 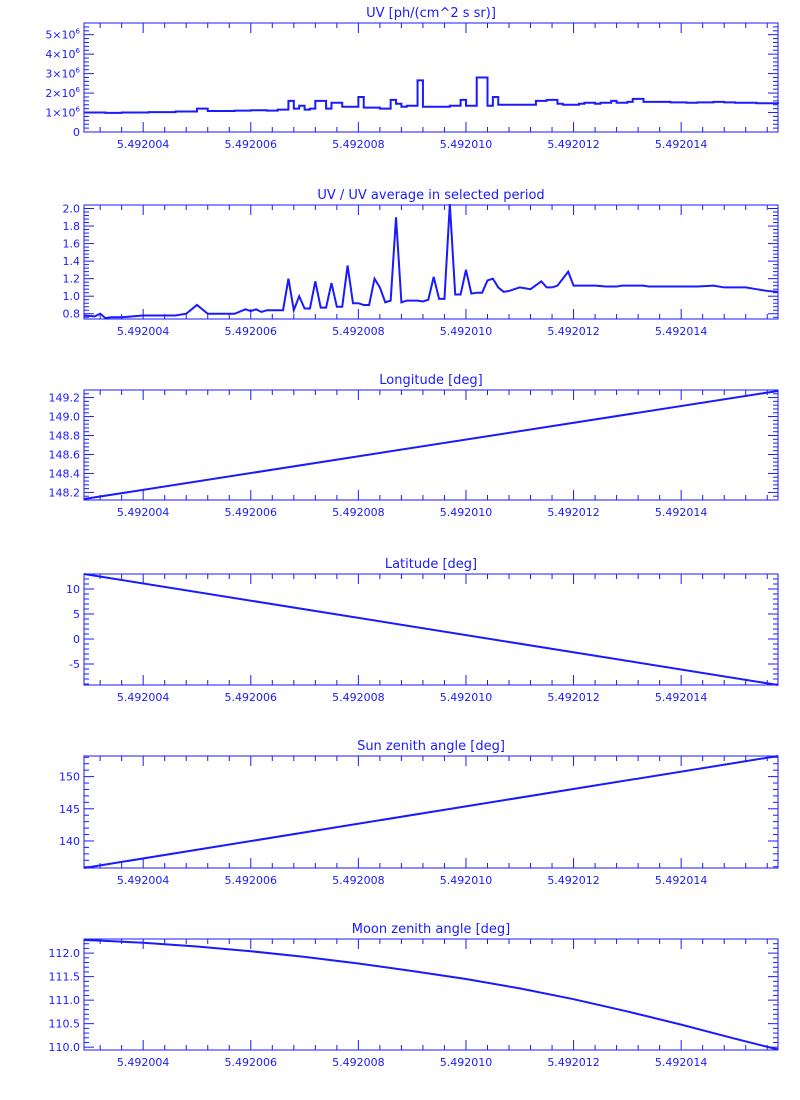 I want to click on y-tick-label: 5, so click(x=76, y=614).